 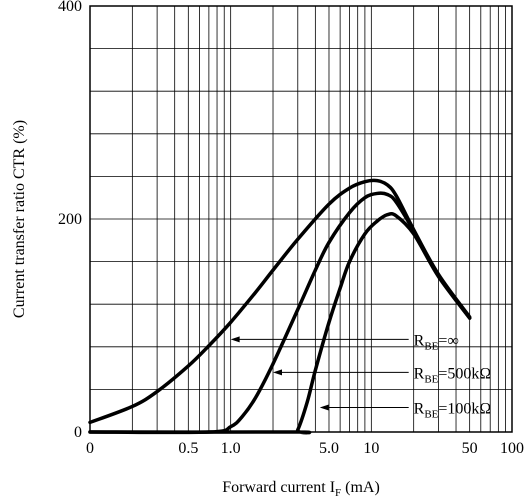 I want to click on y-tick-label: 0, so click(x=78, y=432).